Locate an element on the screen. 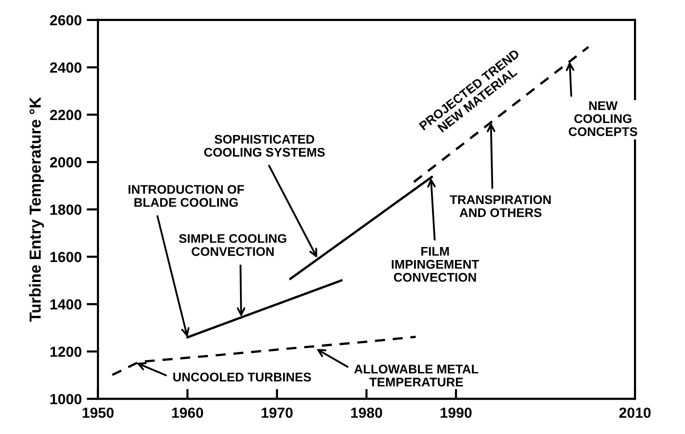 Image resolution: width=685 pixels, height=434 pixels. y-tick-label: 1600 is located at coordinates (66, 257).